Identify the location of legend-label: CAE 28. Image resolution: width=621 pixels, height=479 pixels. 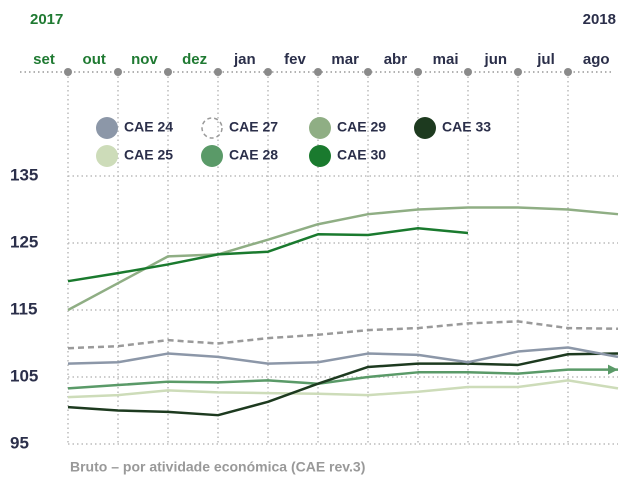
(253, 155).